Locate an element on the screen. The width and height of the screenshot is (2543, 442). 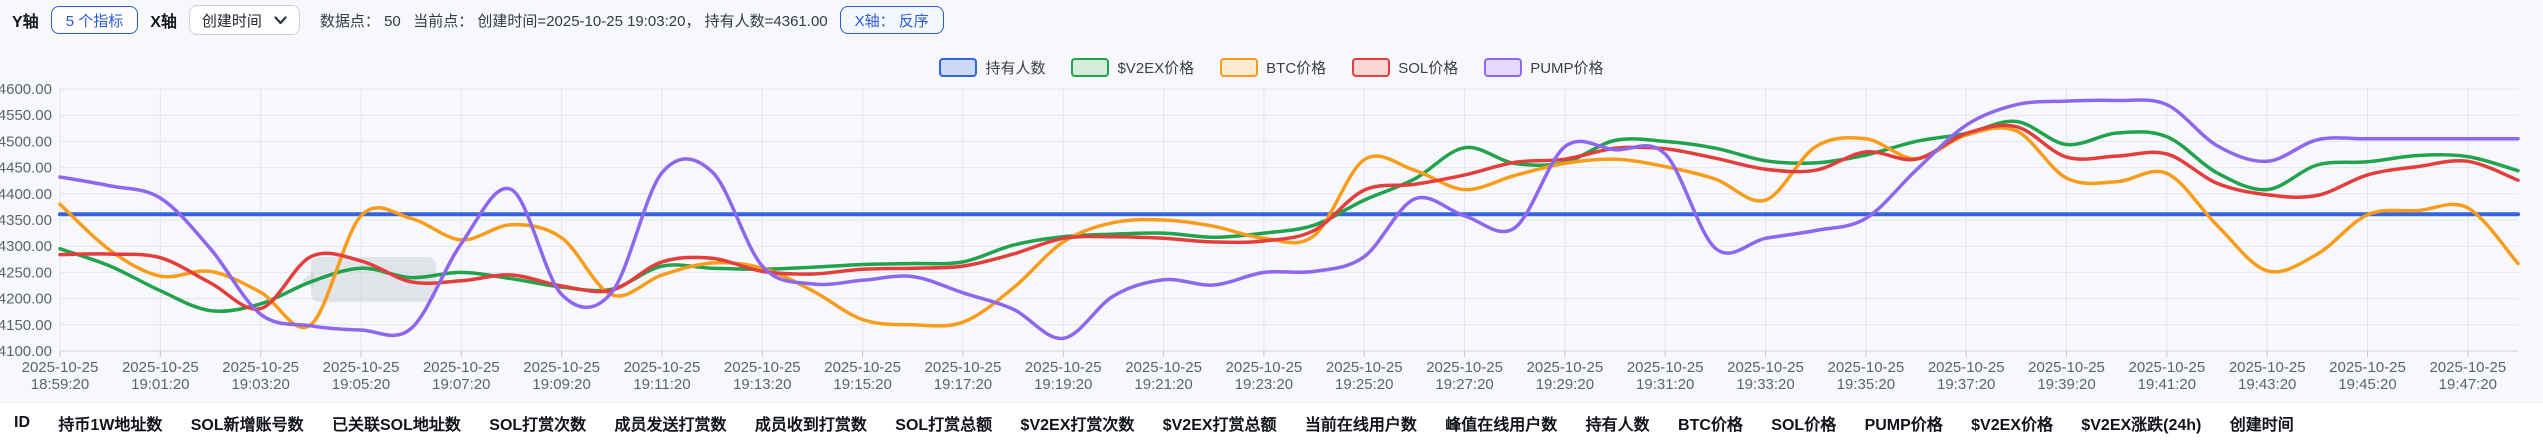
column-header-17: $V2EX价格 is located at coordinates (2012, 423).